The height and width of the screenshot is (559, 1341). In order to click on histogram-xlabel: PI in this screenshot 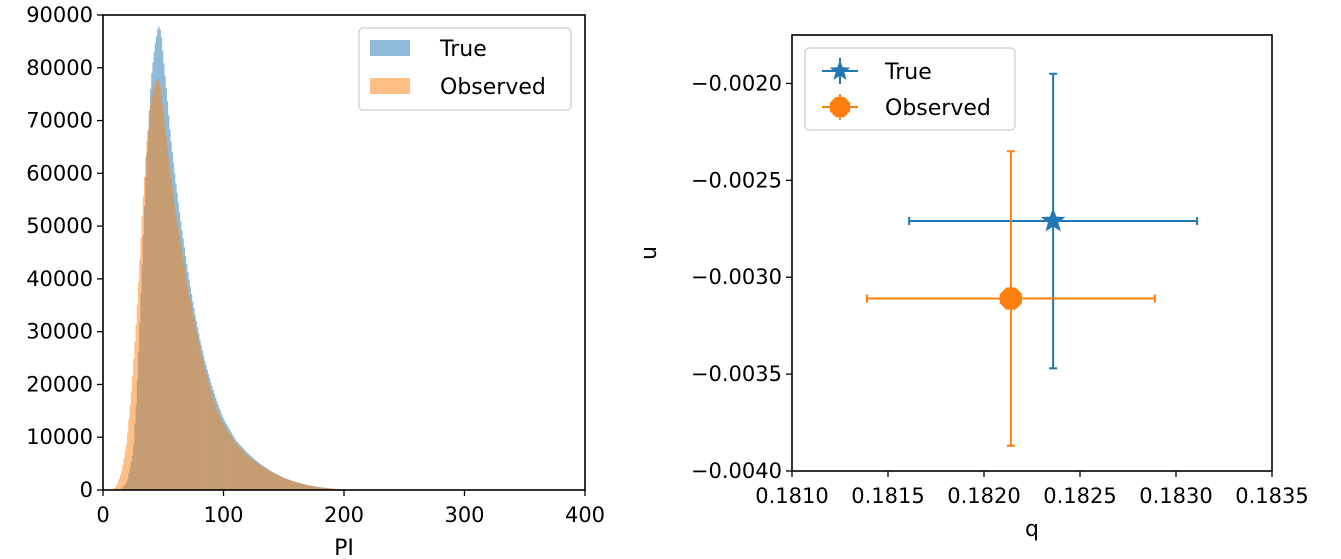, I will do `click(344, 547)`.